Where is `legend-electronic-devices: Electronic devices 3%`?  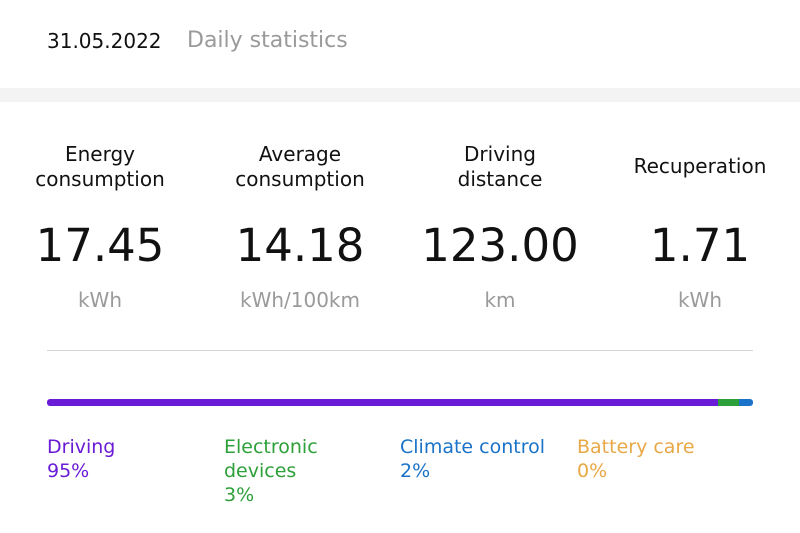
legend-electronic-devices: Electronic devices 3% is located at coordinates (271, 471).